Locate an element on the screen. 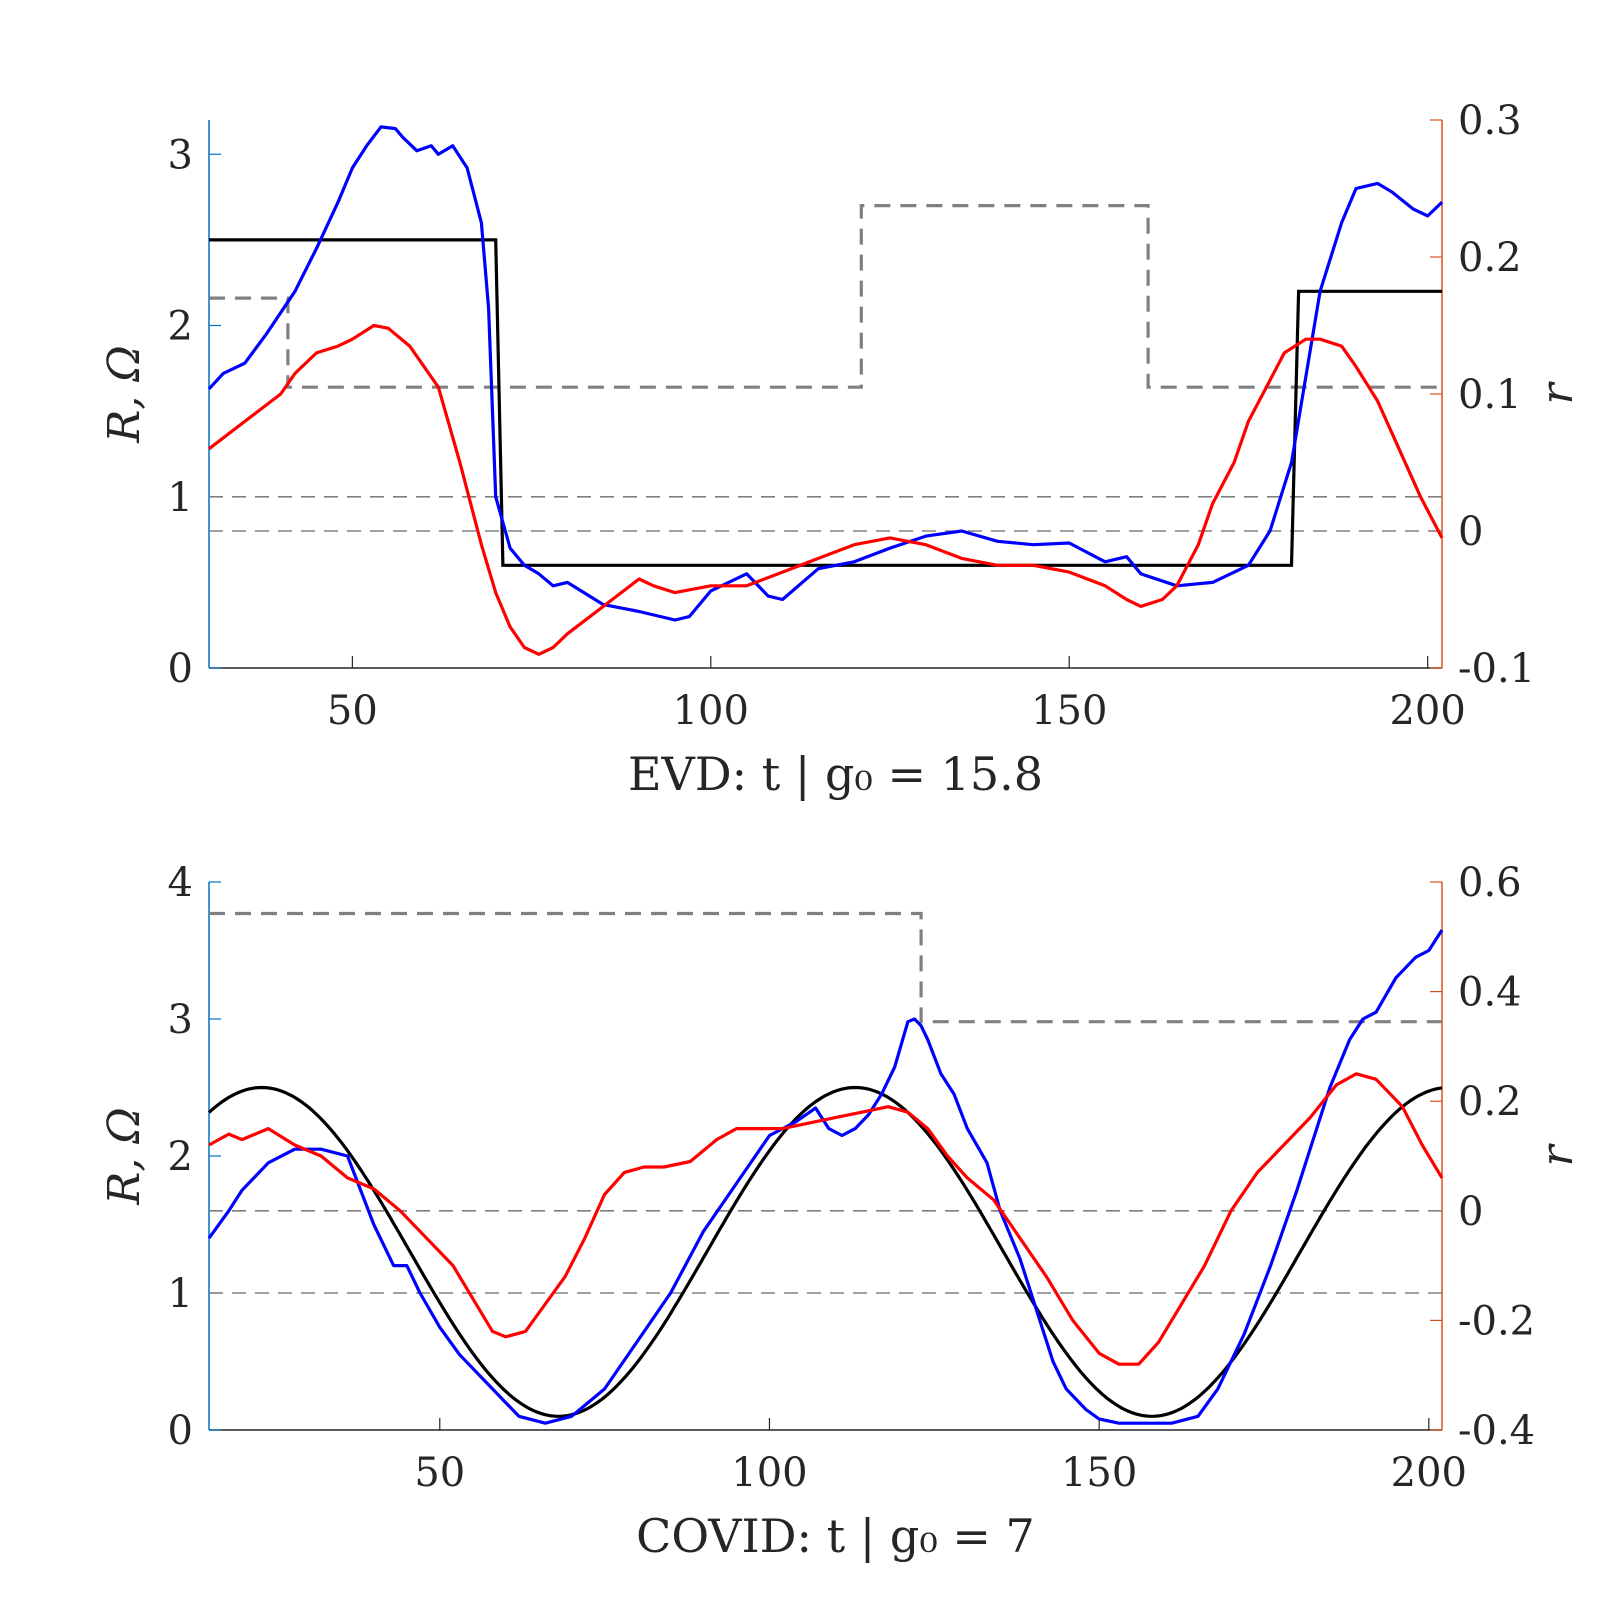 This screenshot has width=1600, height=1600. x-axis-label: EVD: t | g₀ = 15.8 is located at coordinates (835, 774).